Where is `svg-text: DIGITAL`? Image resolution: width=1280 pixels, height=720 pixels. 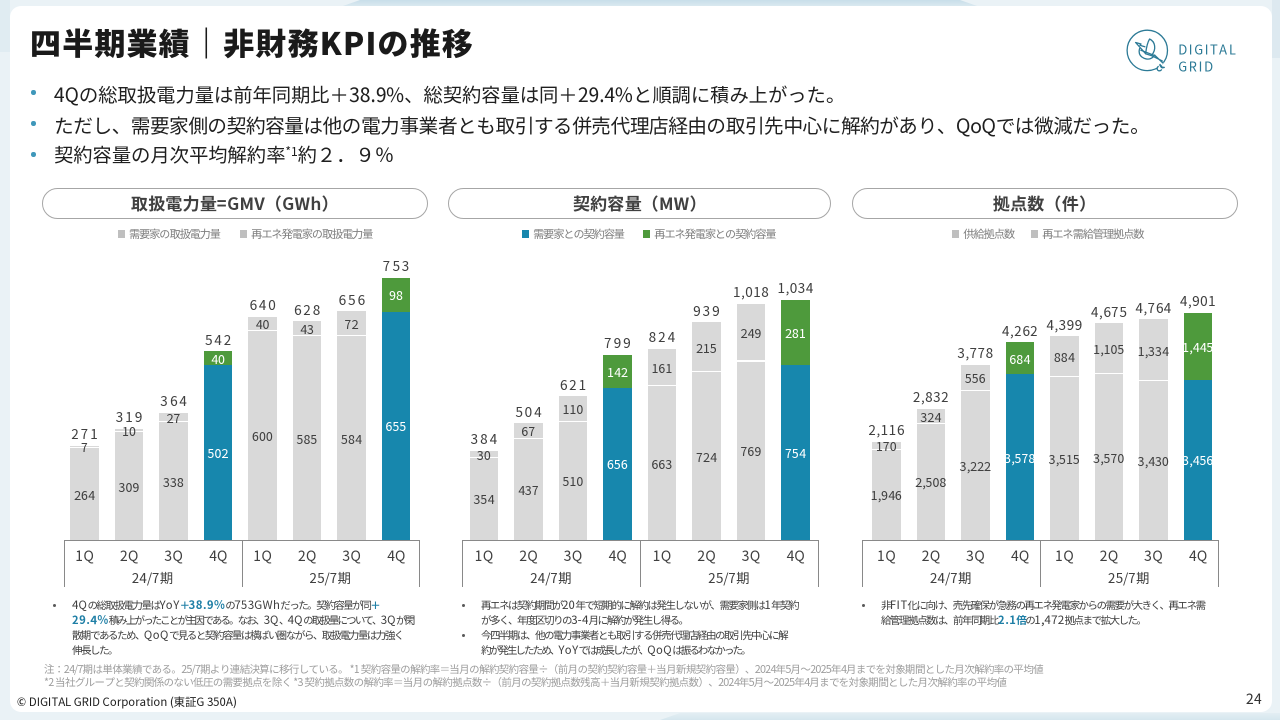 svg-text: DIGITAL is located at coordinates (1207, 49).